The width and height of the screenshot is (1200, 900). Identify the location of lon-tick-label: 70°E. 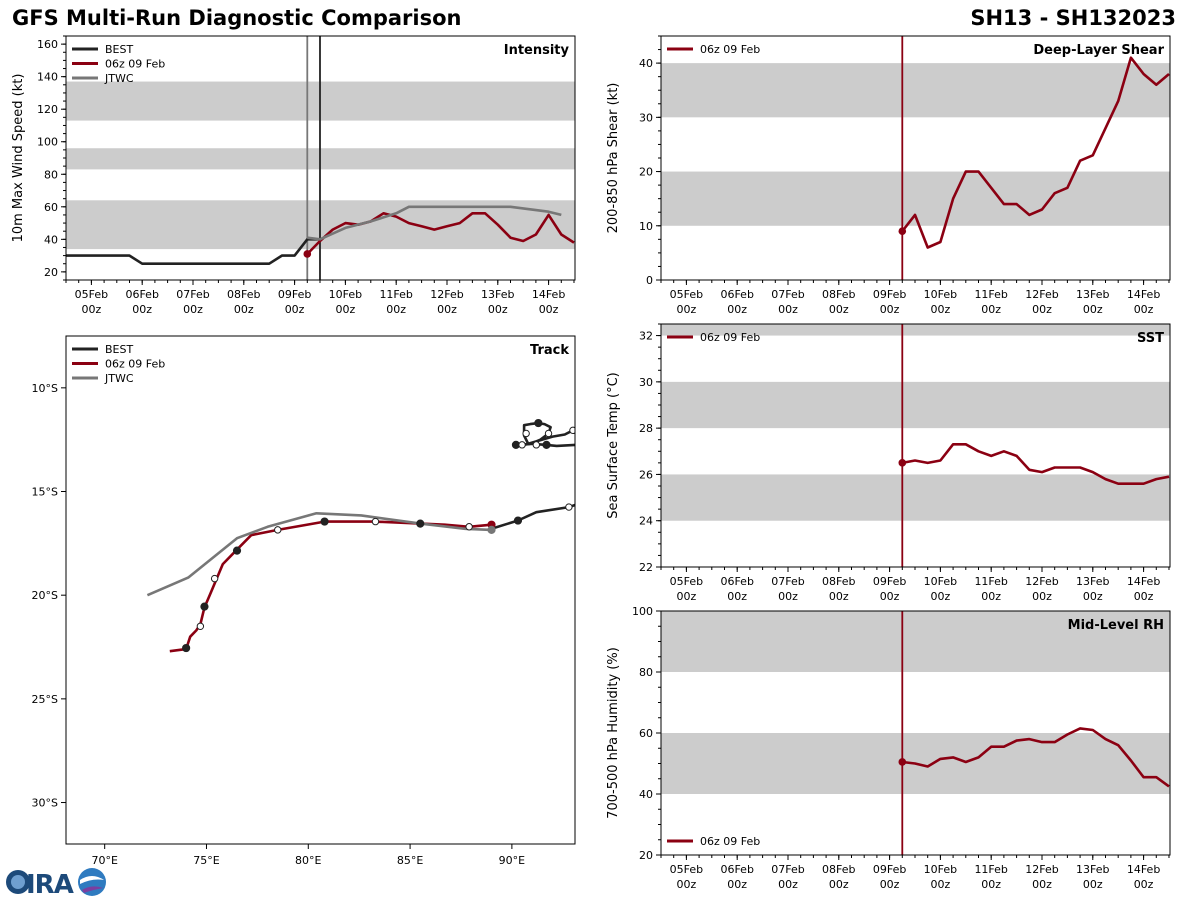
(104, 860).